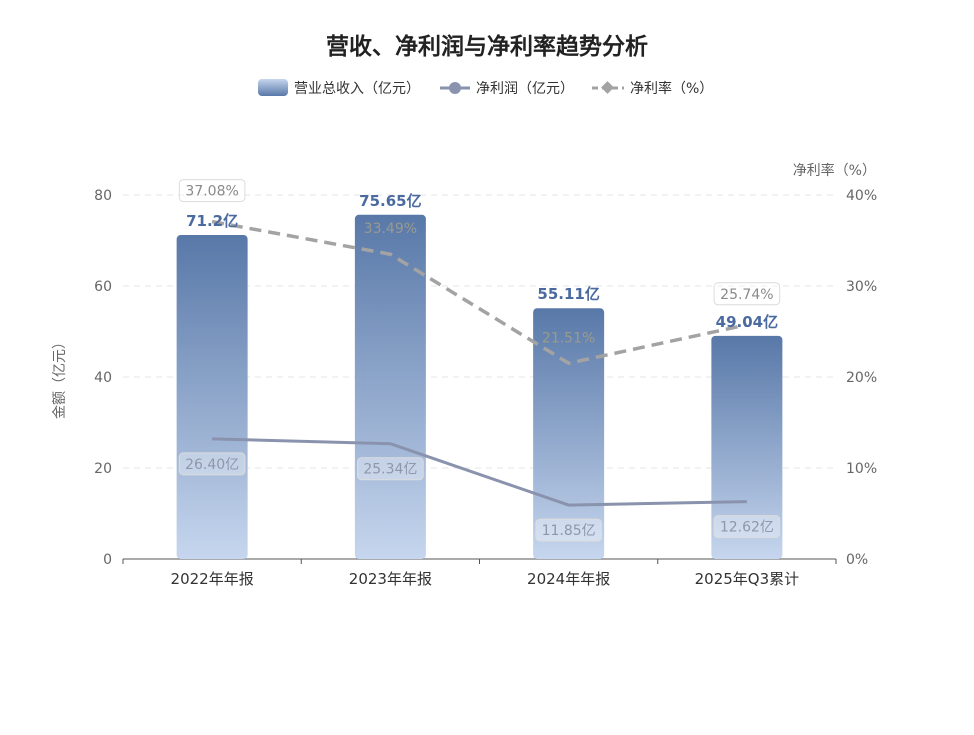 The image size is (974, 735). I want to click on margin-line, so click(479, 292).